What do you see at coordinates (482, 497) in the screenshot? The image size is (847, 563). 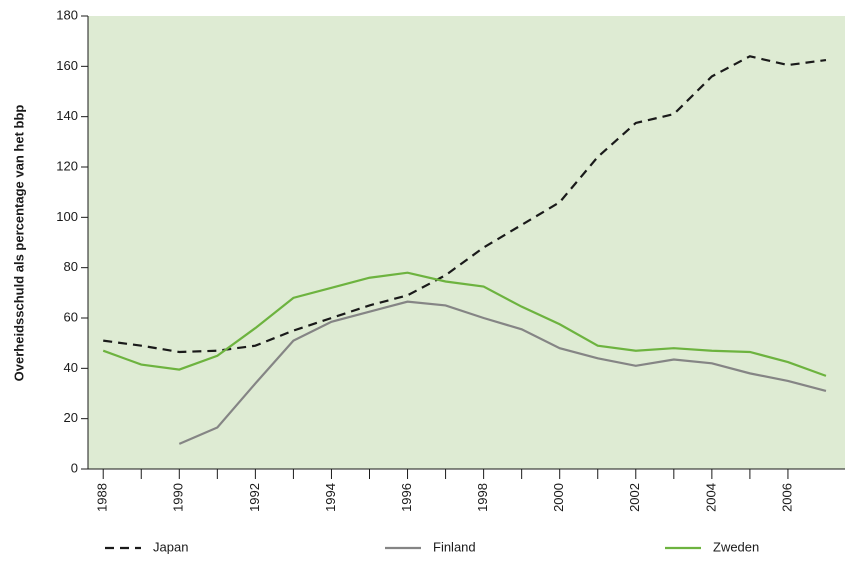 I see `x-tick-label: 1998` at bounding box center [482, 497].